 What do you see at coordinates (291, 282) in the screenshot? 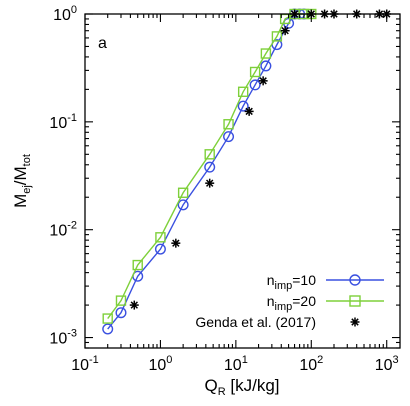
I see `legend-label-nimp10: nimp=10` at bounding box center [291, 282].